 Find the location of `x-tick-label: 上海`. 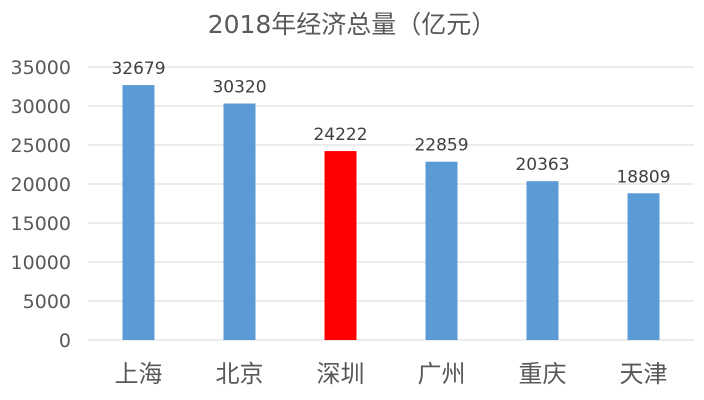

x-tick-label: 上海 is located at coordinates (139, 374).